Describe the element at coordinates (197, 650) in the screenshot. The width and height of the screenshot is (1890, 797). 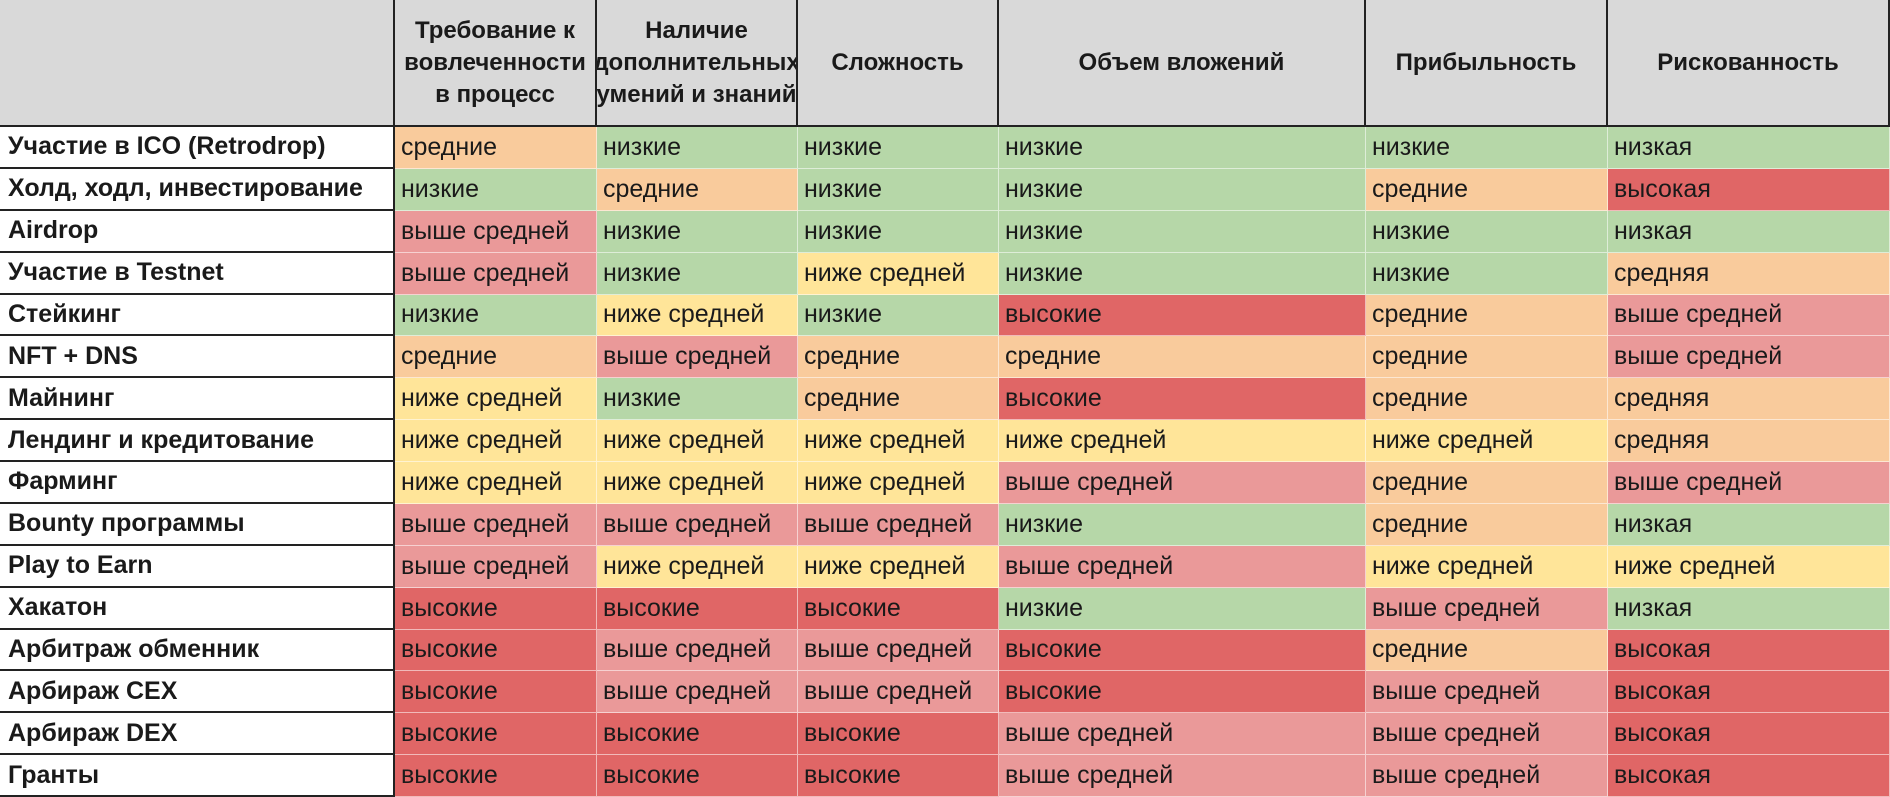
I see `row-header: Арбитраж обменник` at that location.